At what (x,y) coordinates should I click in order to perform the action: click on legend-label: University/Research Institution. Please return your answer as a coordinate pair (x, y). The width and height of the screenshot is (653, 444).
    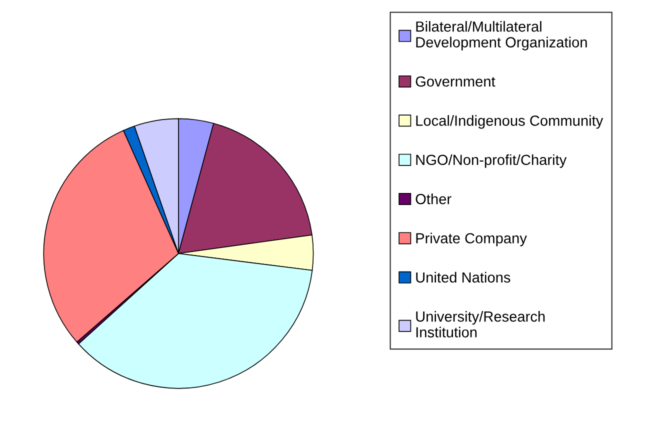
    Looking at the image, I should click on (480, 324).